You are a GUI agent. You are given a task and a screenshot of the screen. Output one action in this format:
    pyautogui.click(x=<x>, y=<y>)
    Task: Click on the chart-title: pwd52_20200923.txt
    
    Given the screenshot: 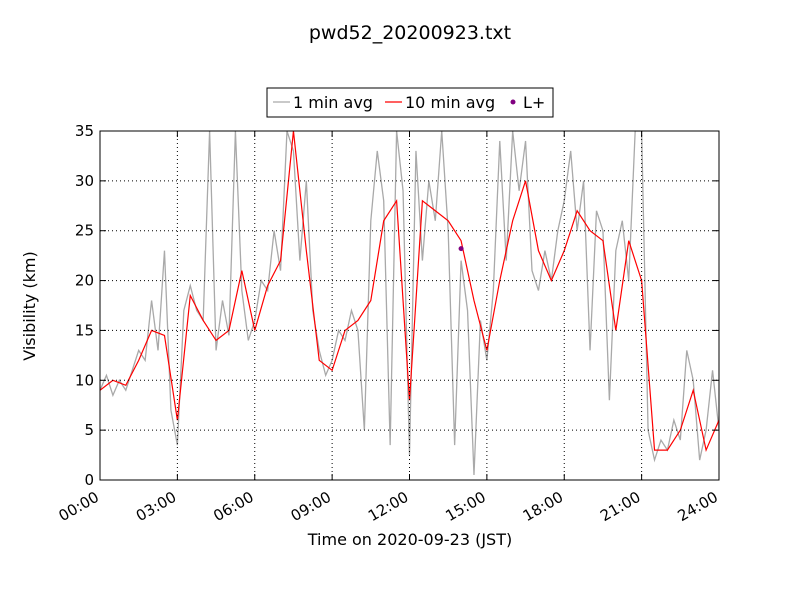 What is the action you would take?
    pyautogui.click(x=410, y=33)
    